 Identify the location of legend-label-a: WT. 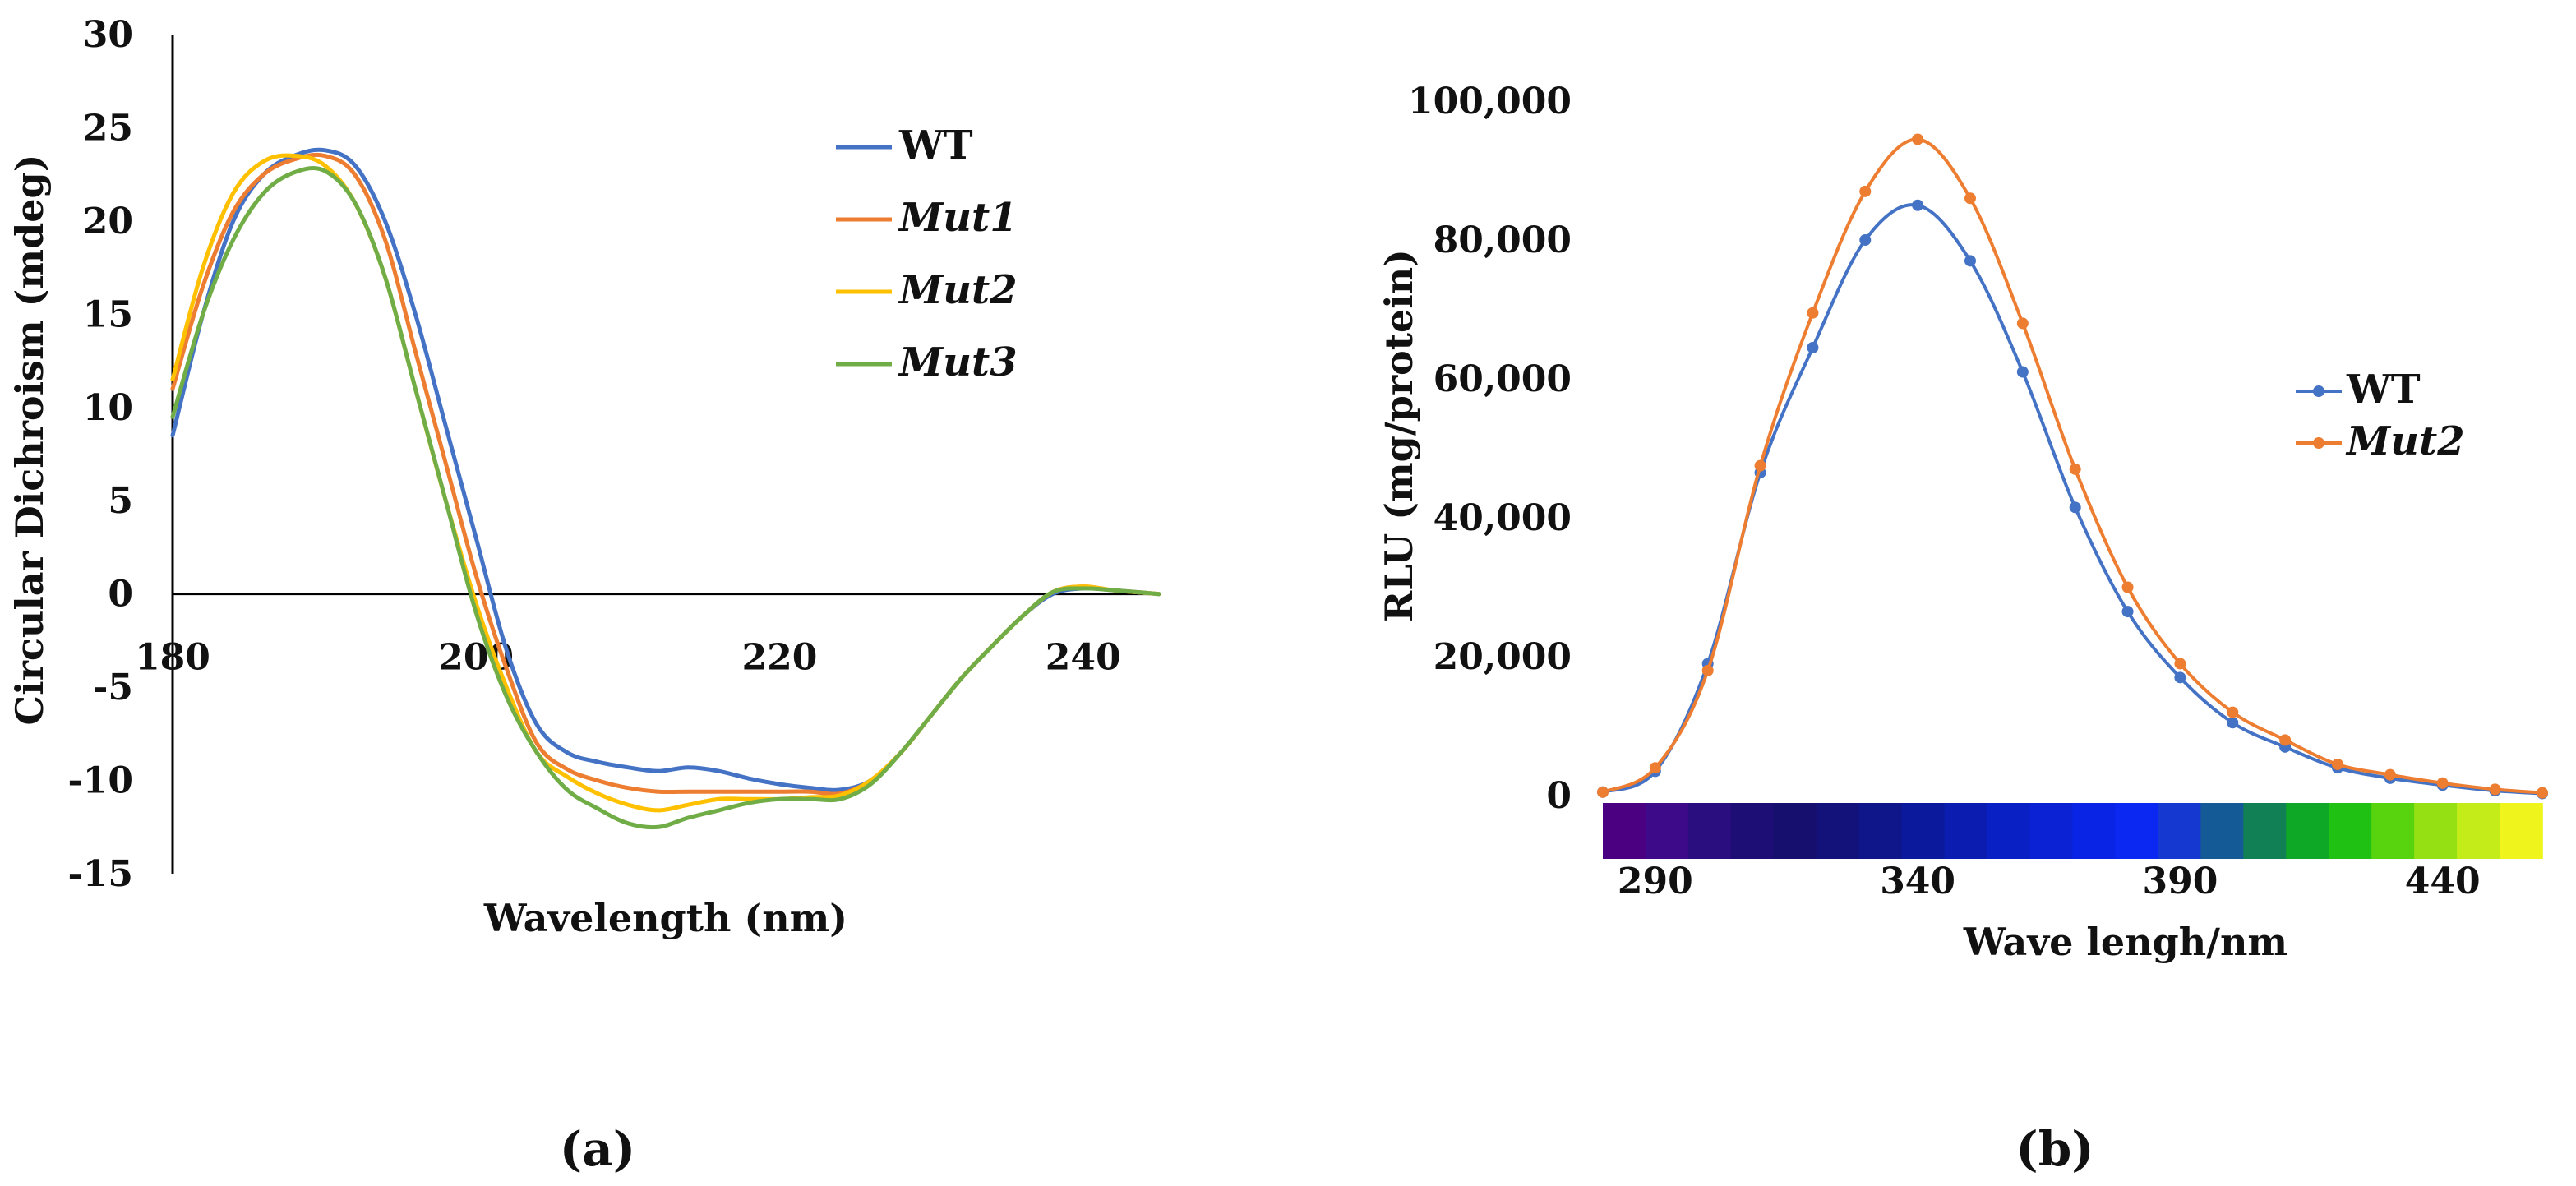
(936, 145).